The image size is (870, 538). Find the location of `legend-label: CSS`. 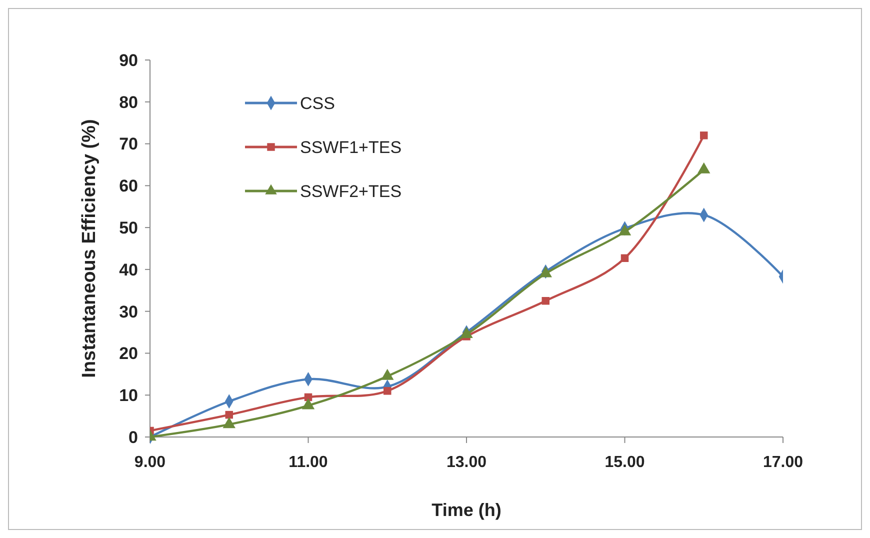

legend-label: CSS is located at coordinates (317, 103).